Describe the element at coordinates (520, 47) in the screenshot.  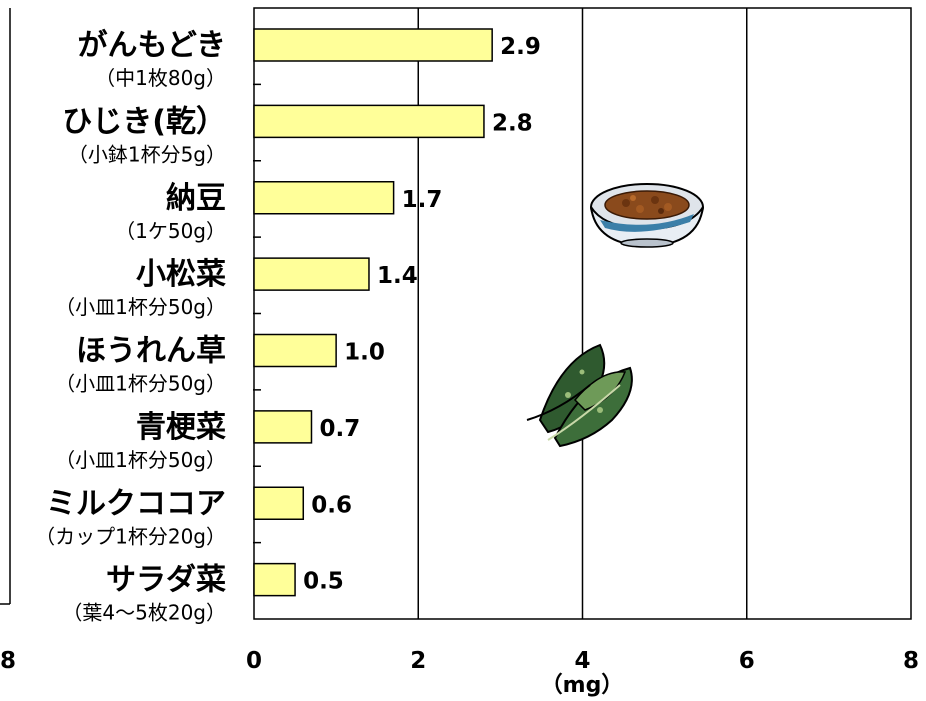
I see `value-label-0: 2.9` at that location.